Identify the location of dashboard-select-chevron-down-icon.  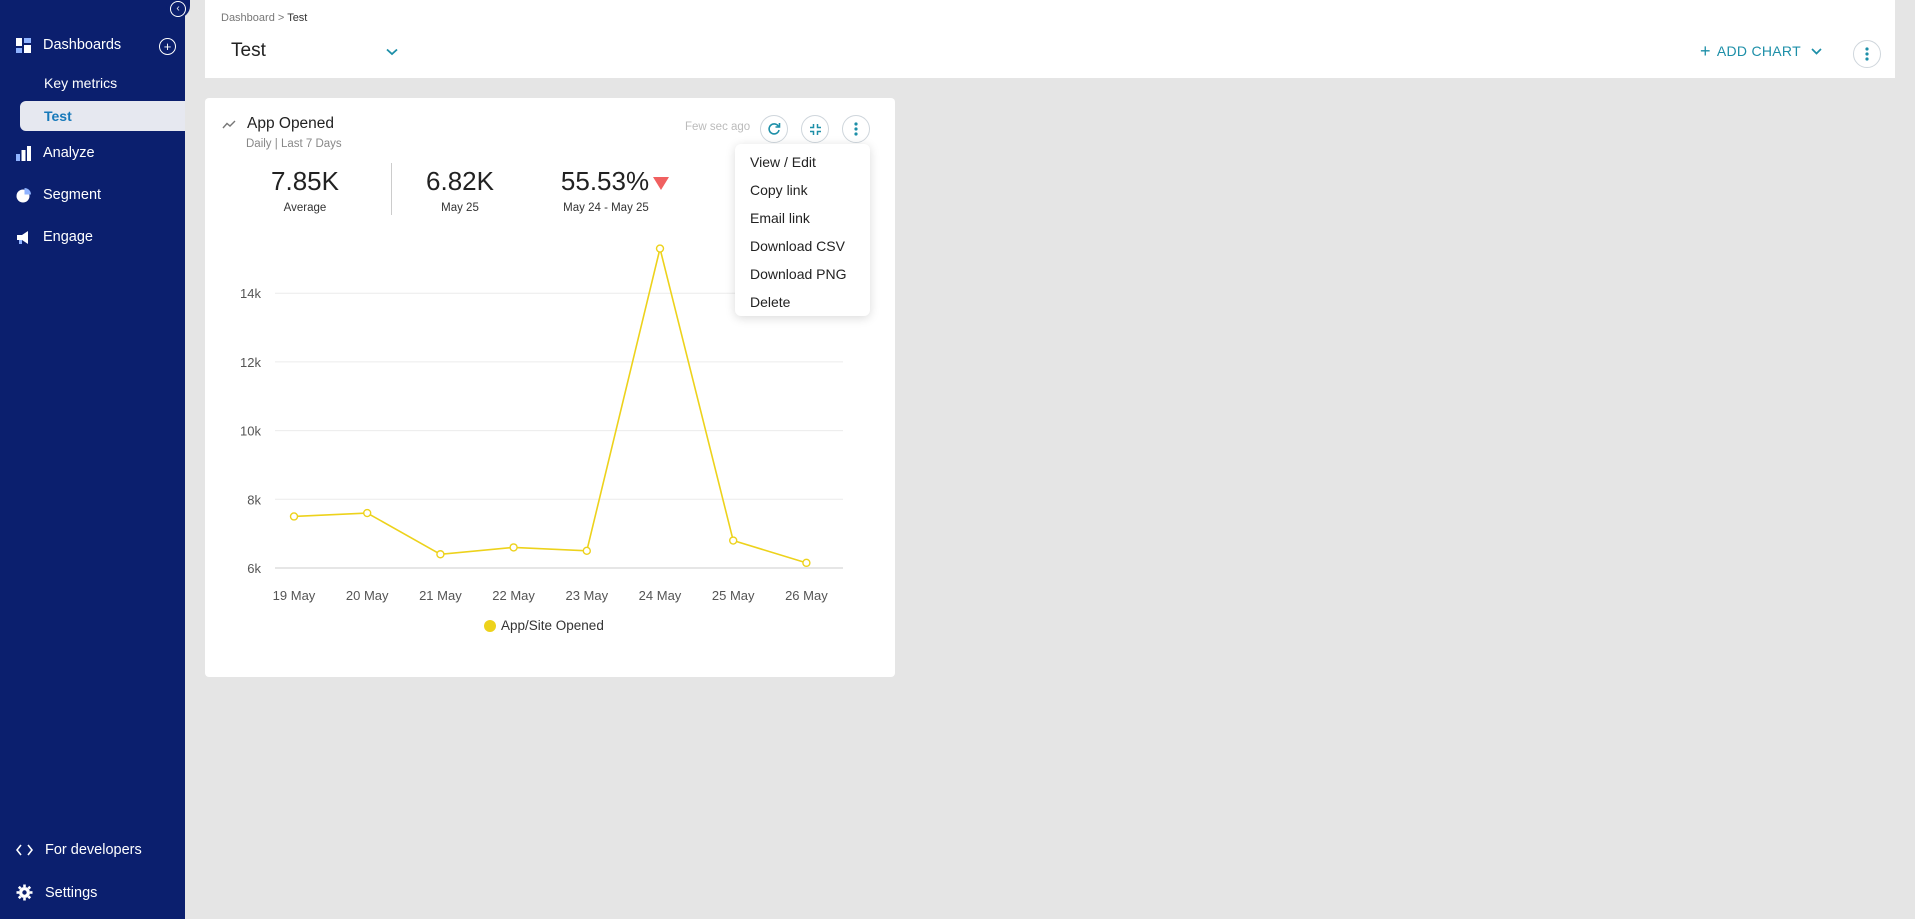
(392, 52).